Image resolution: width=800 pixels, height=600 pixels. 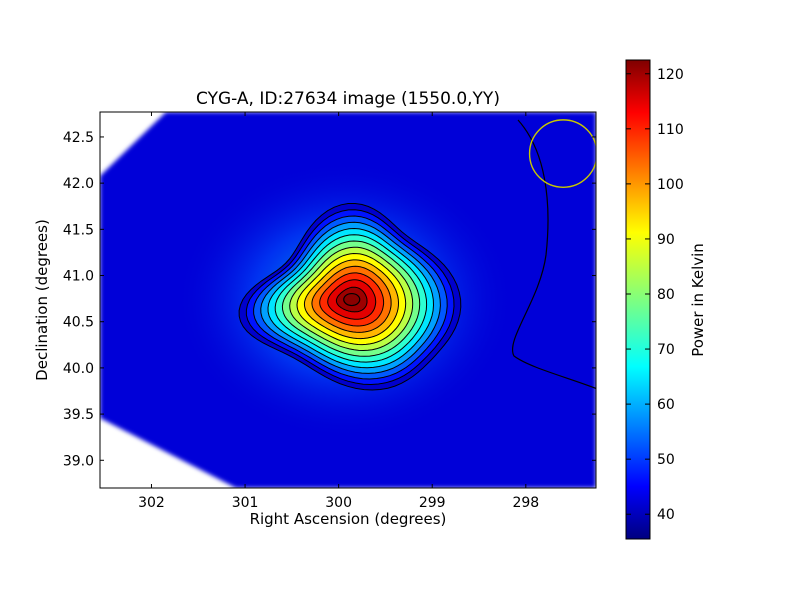 I want to click on colorbar-tick-label: 60, so click(x=666, y=405).